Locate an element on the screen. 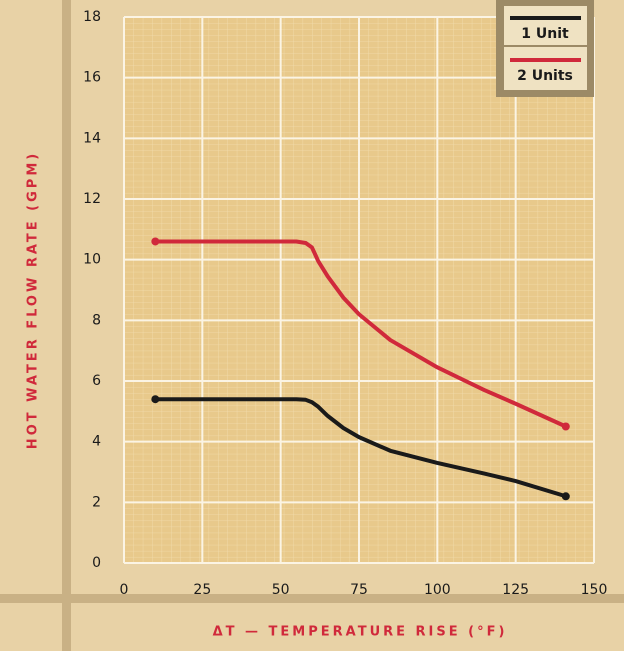 This screenshot has height=651, width=624. x-axis-label: ΔT — TEMPERATURE RISE (°F) is located at coordinates (360, 632).